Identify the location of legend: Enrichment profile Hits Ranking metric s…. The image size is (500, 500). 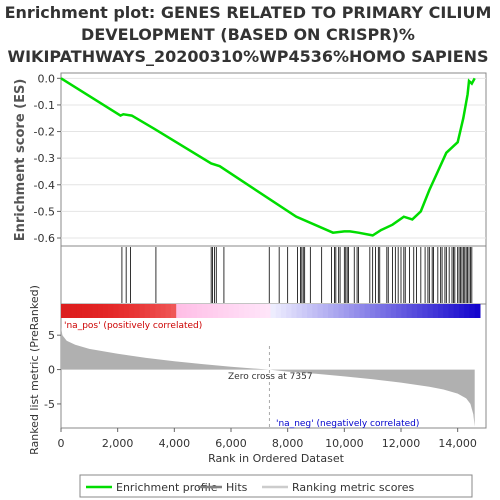
(276, 486).